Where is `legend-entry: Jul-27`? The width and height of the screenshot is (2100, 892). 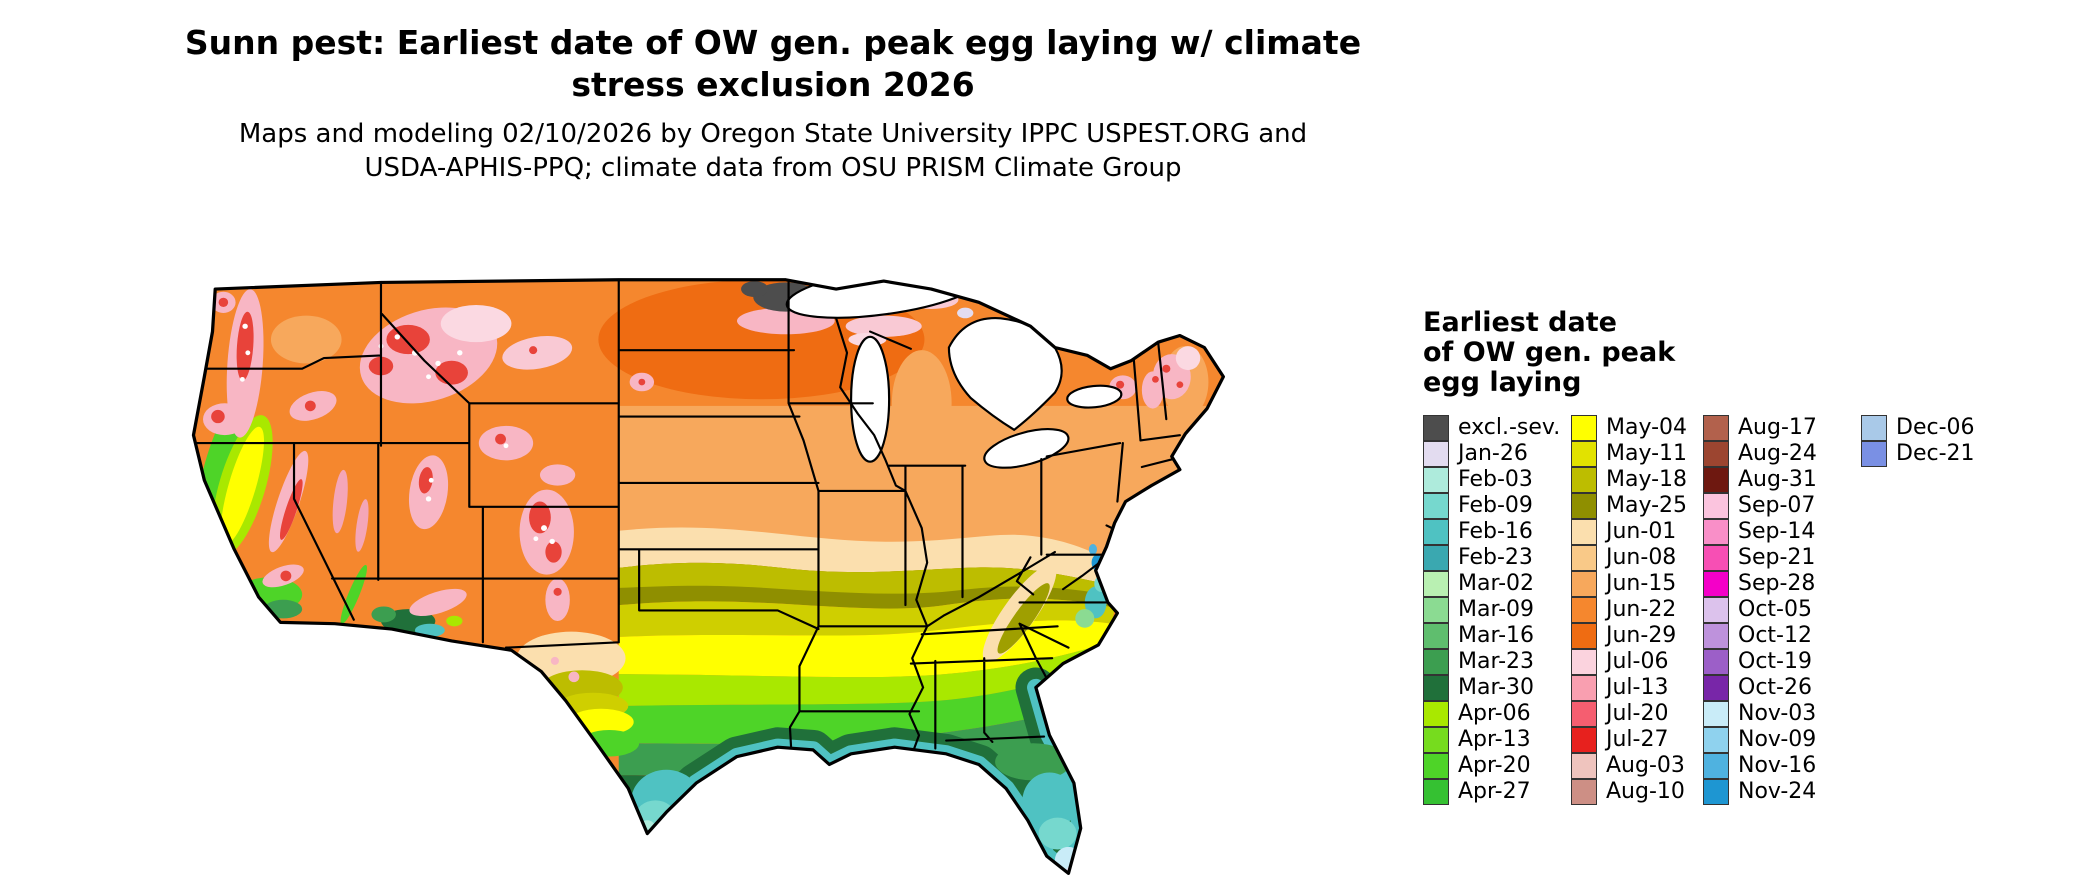 legend-entry: Jul-27 is located at coordinates (1637, 739).